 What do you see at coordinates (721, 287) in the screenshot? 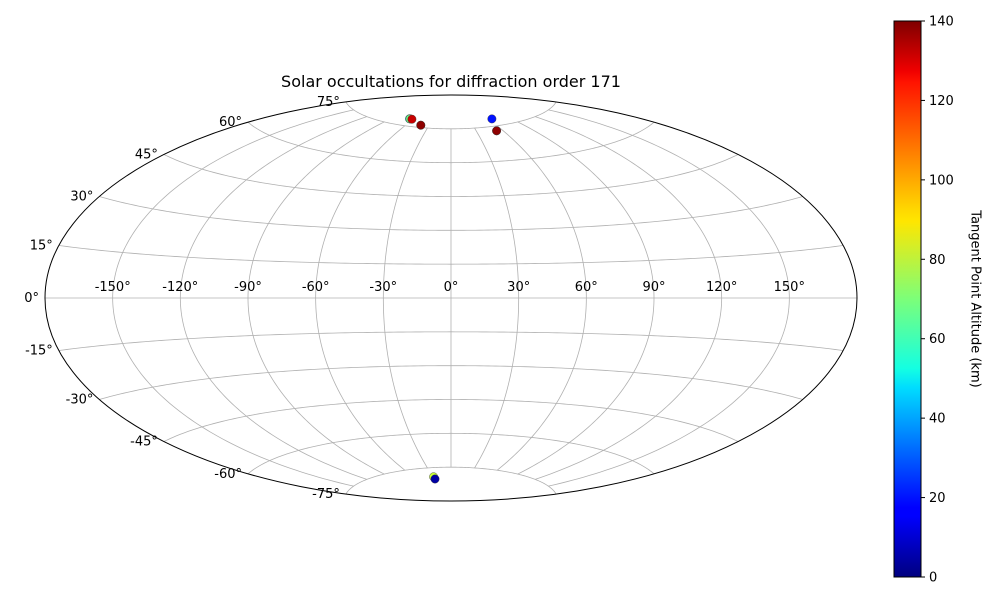
I see `longitude-tick-label: 120°` at bounding box center [721, 287].